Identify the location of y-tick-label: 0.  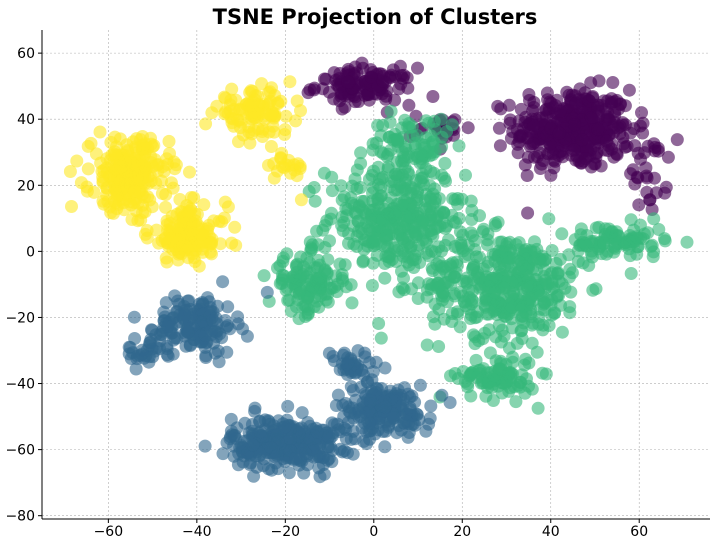
(30, 252).